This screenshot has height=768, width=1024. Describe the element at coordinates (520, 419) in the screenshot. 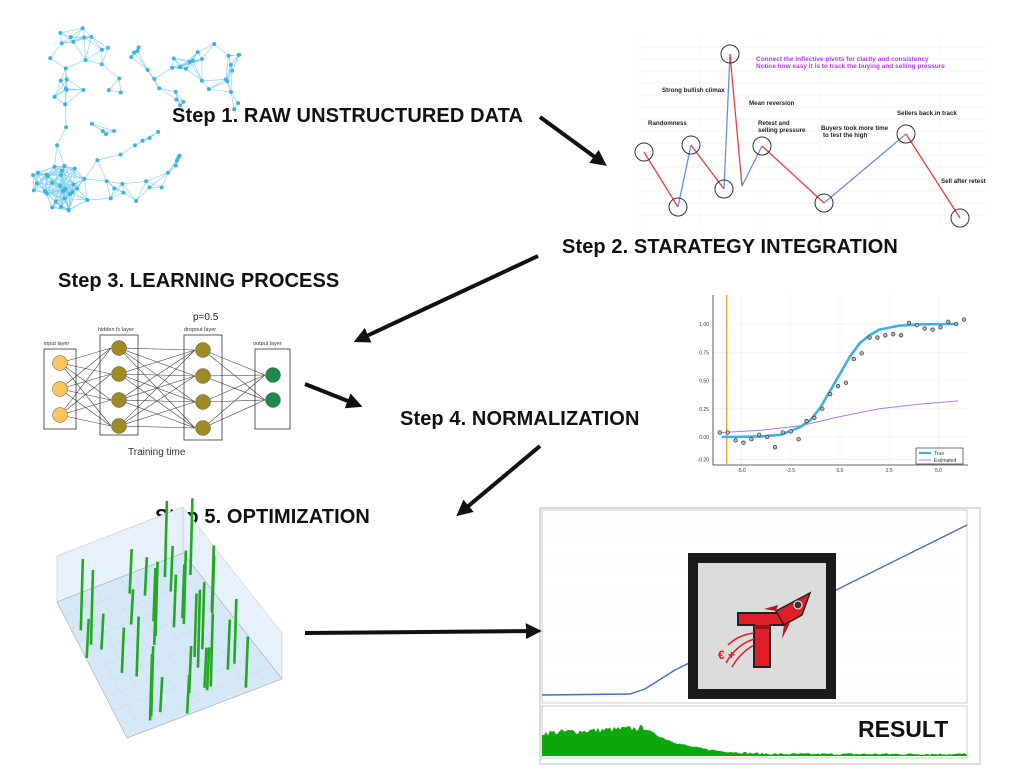

I see `step-4-label: Step 4. NORMALIZATION` at that location.